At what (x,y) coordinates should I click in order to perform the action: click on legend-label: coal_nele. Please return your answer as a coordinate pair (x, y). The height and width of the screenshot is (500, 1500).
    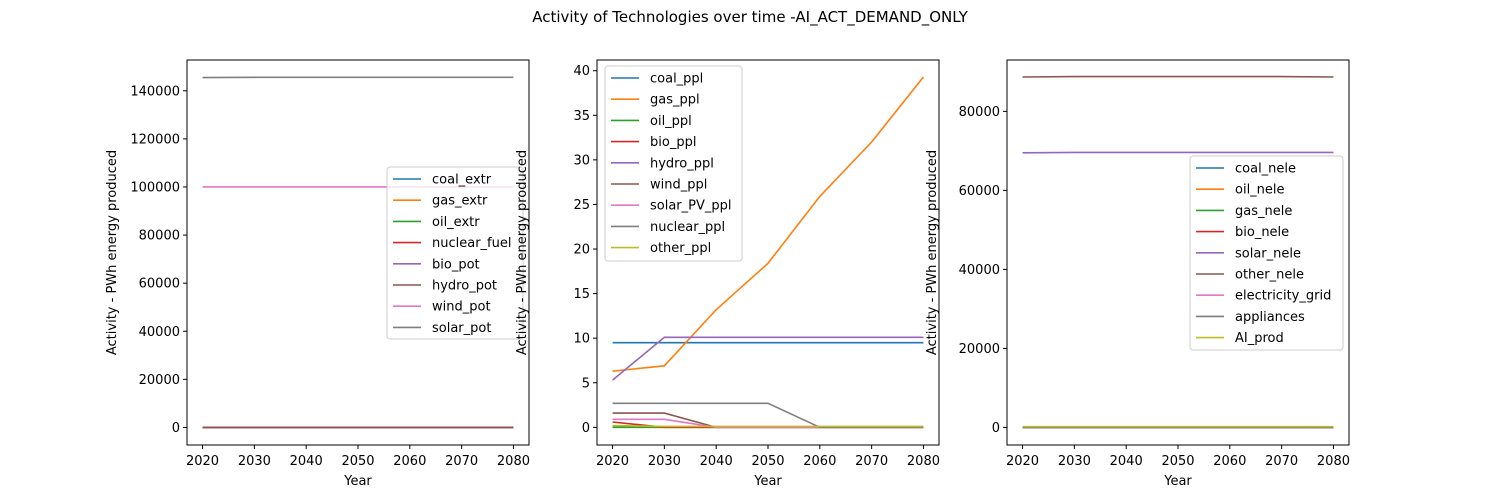
    Looking at the image, I should click on (1265, 169).